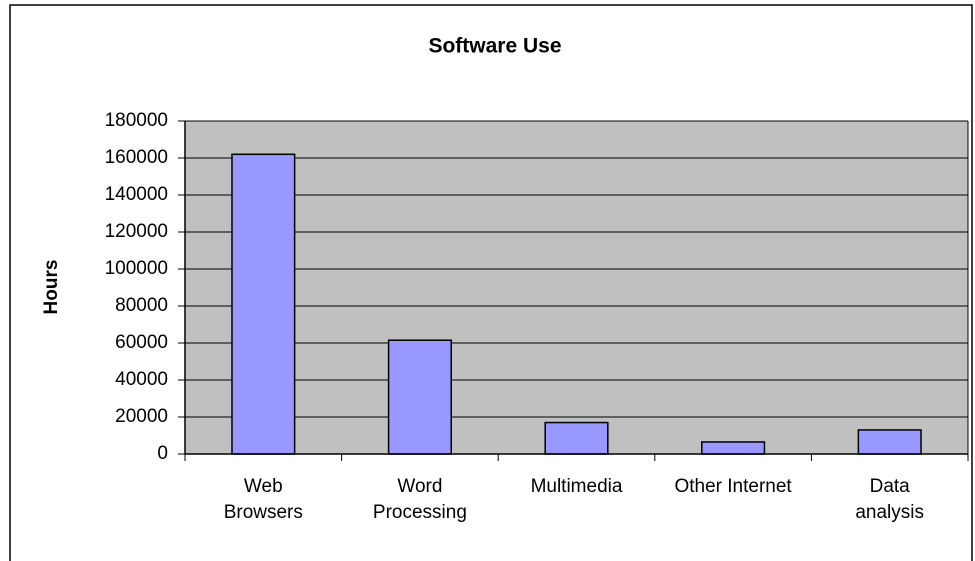 The height and width of the screenshot is (561, 975). Describe the element at coordinates (51, 287) in the screenshot. I see `y-axis-label: Hours` at that location.